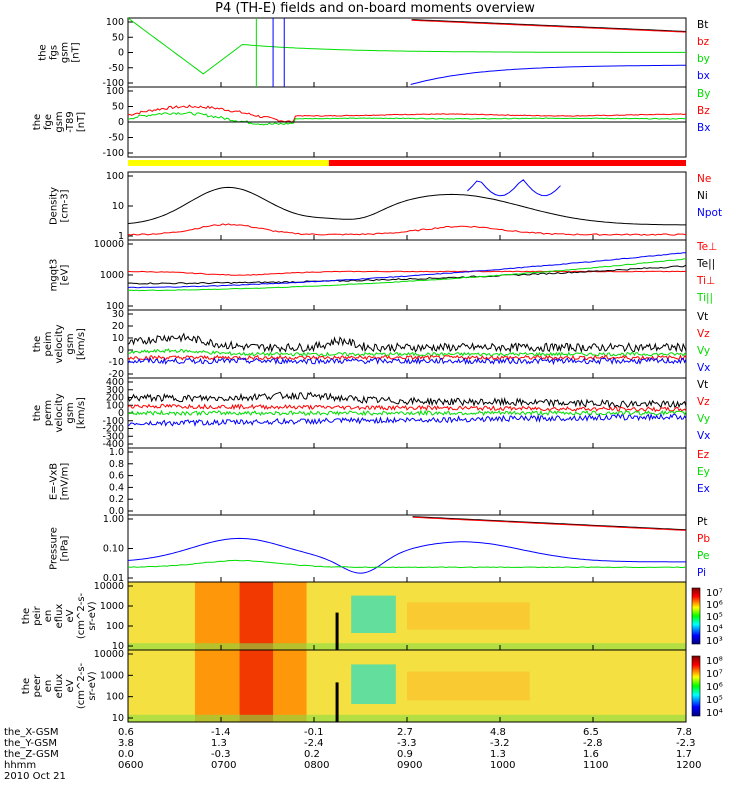 Image resolution: width=750 pixels, height=800 pixels. Describe the element at coordinates (116, 138) in the screenshot. I see `y-tick-label: -50` at that location.